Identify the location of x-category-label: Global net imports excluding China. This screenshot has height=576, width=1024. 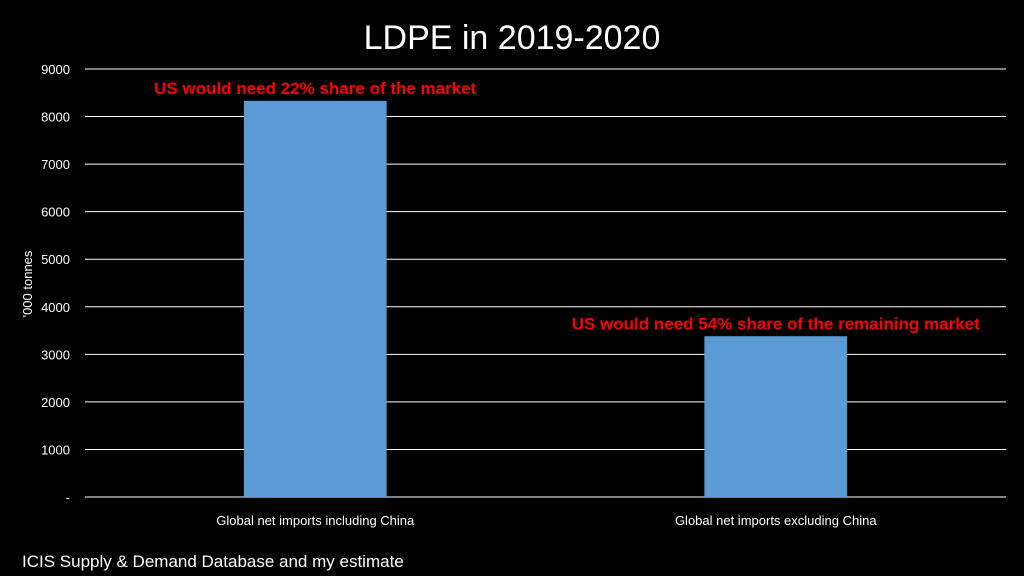
(776, 520).